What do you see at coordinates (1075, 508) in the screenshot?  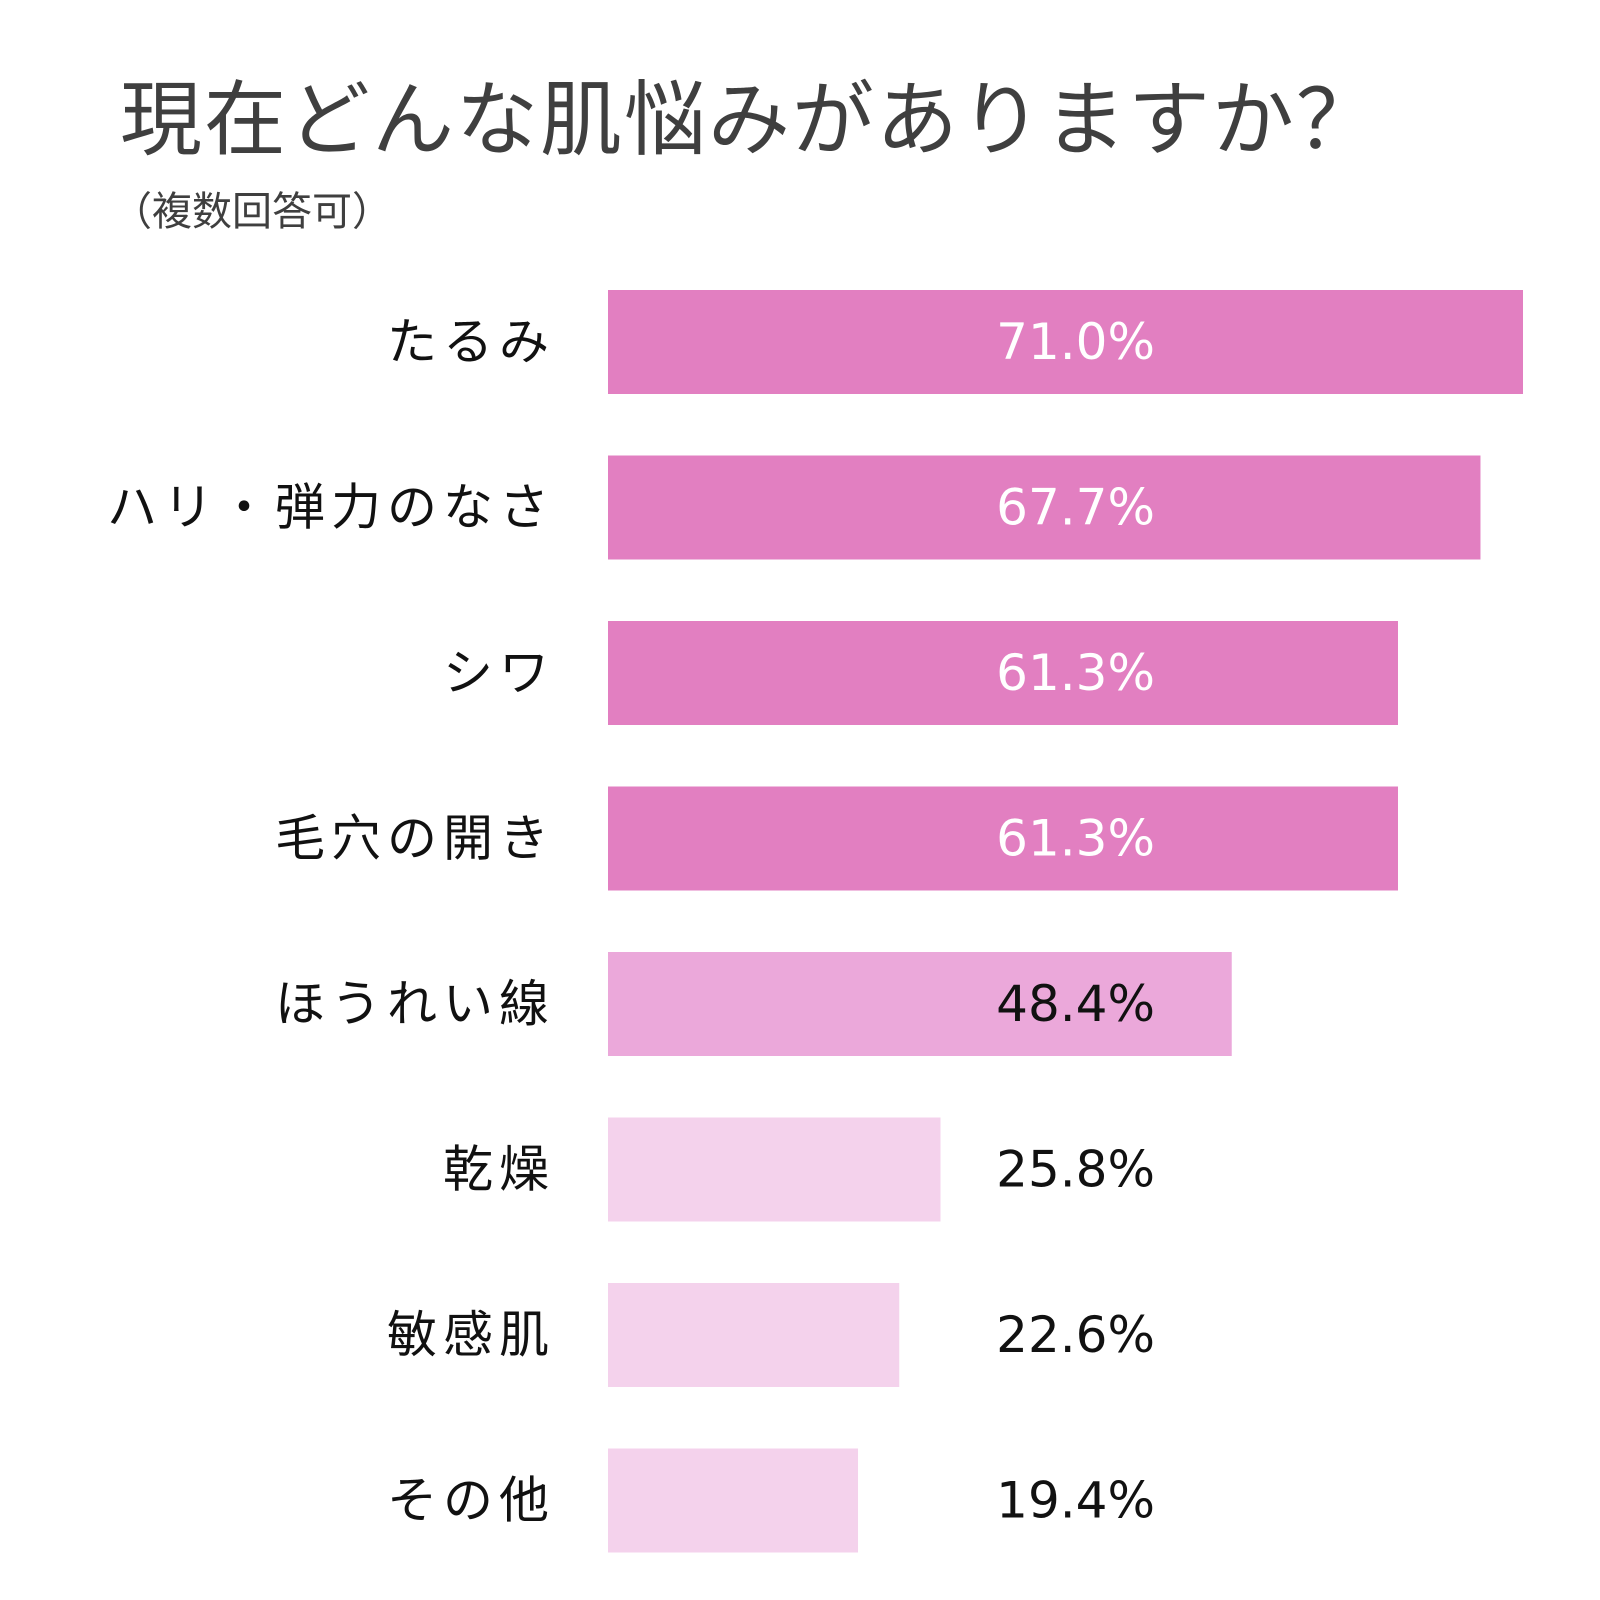 I see `value-label: 67.7%` at bounding box center [1075, 508].